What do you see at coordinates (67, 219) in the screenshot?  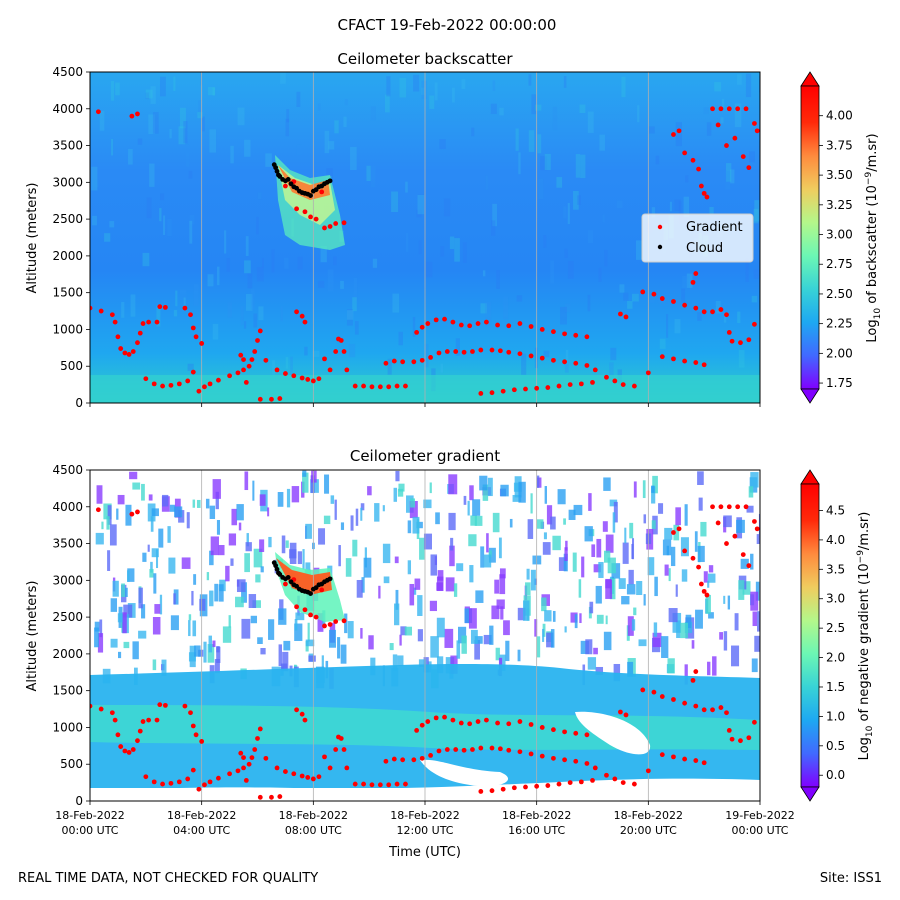 I see `y-tick-label-2500: 2500` at bounding box center [67, 219].